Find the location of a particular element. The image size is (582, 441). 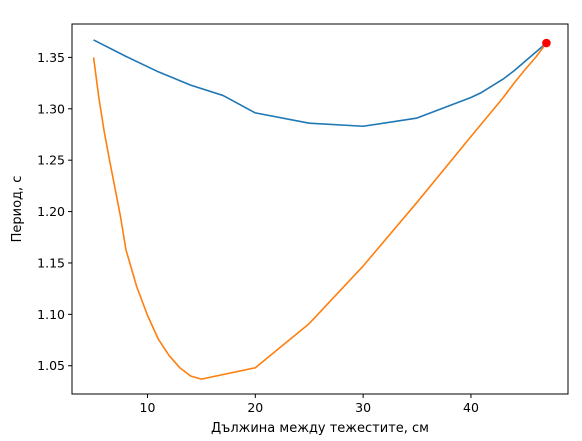

y-tick-label: 1.30 is located at coordinates (51, 108).